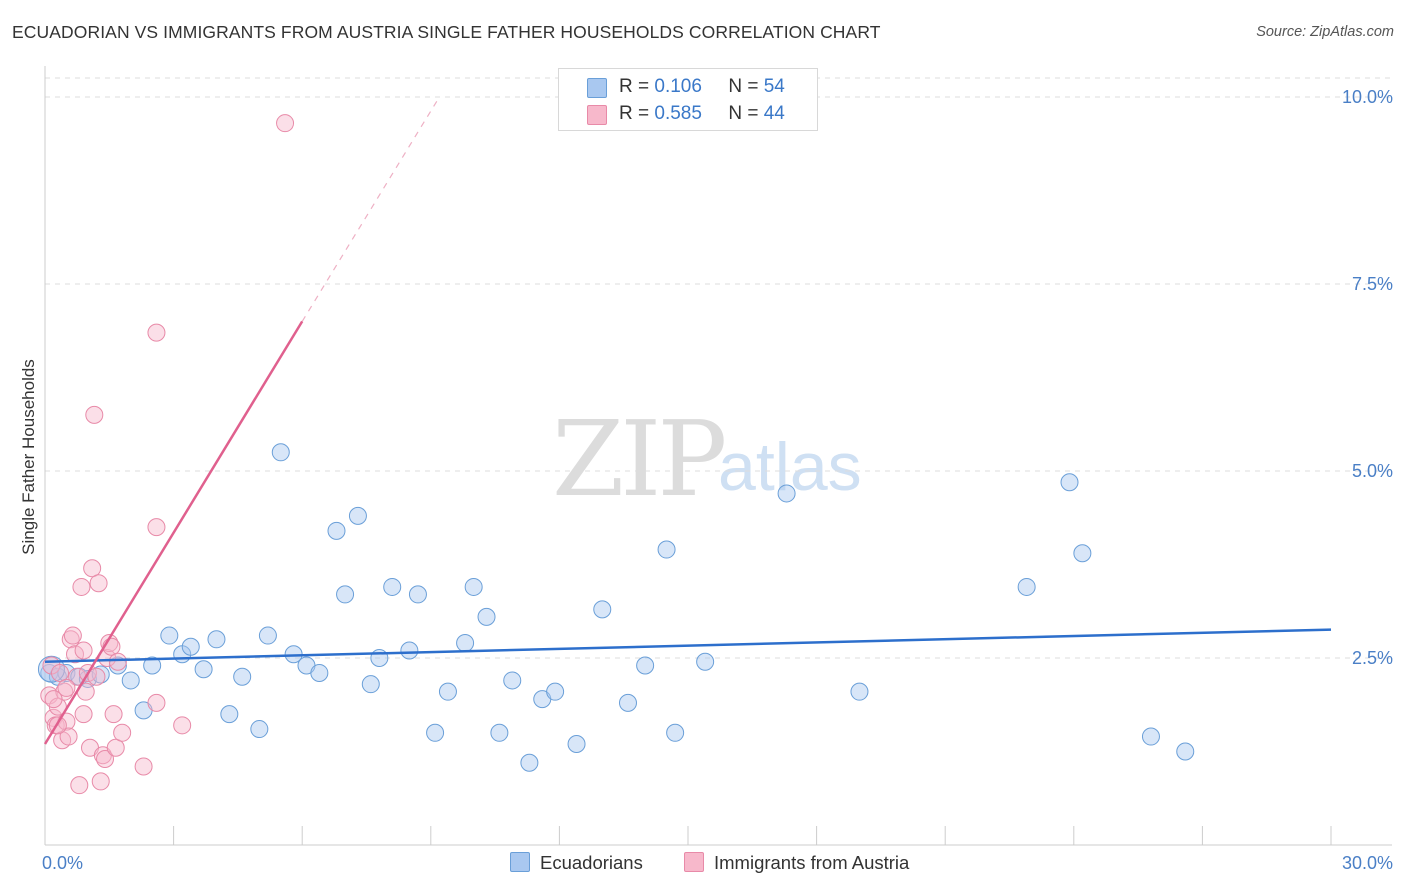 This screenshot has width=1406, height=892. What do you see at coordinates (639, 459) in the screenshot?
I see `watermark-zip: ZIP` at bounding box center [639, 459].